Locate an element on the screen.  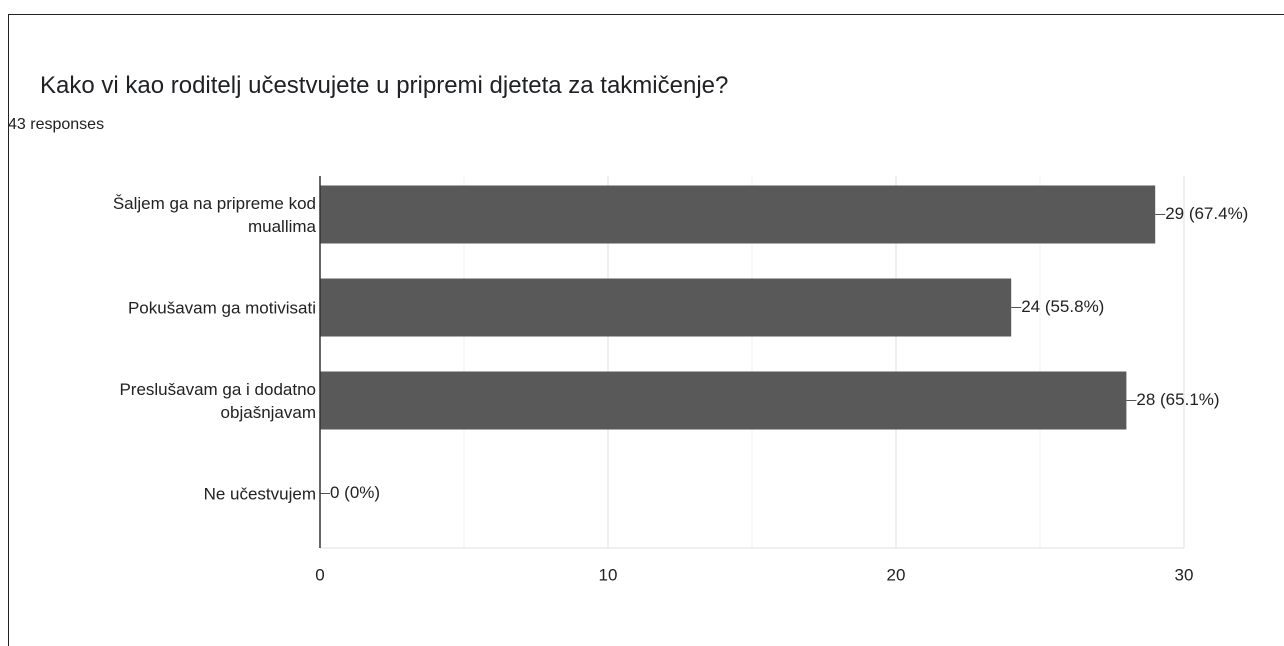
category-label: Pokušavam ga motivisati is located at coordinates (221, 307).